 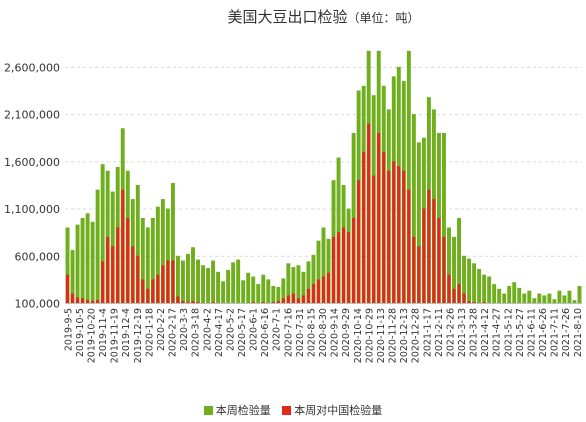 I want to click on x-tick-label: 2021-5-12, so click(x=508, y=332).